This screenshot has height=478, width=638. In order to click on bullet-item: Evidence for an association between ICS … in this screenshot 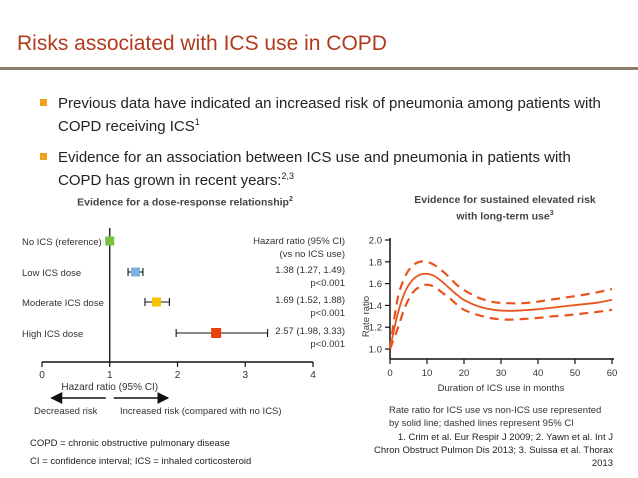, I will do `click(324, 169)`.